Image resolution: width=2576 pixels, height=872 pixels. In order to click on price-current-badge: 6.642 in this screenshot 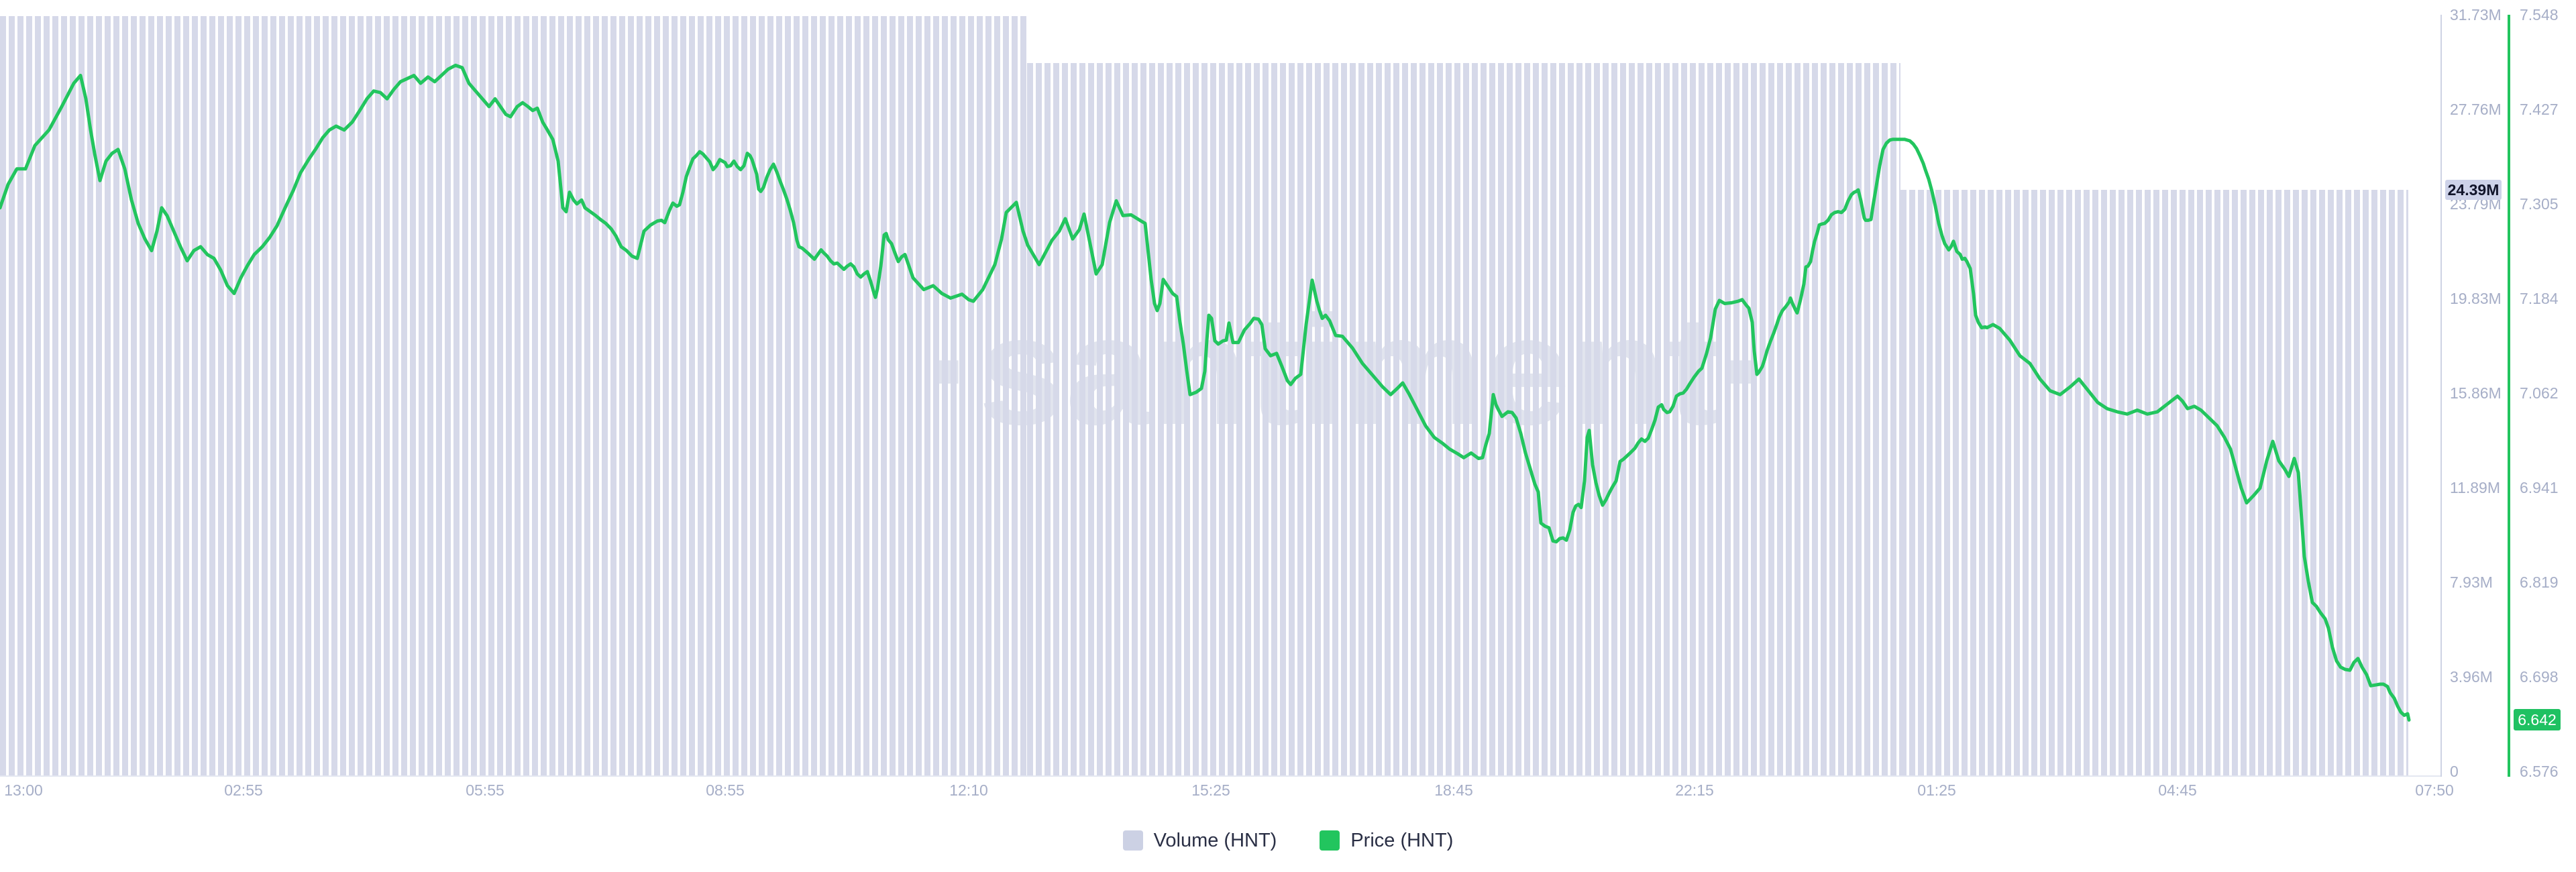, I will do `click(2537, 720)`.